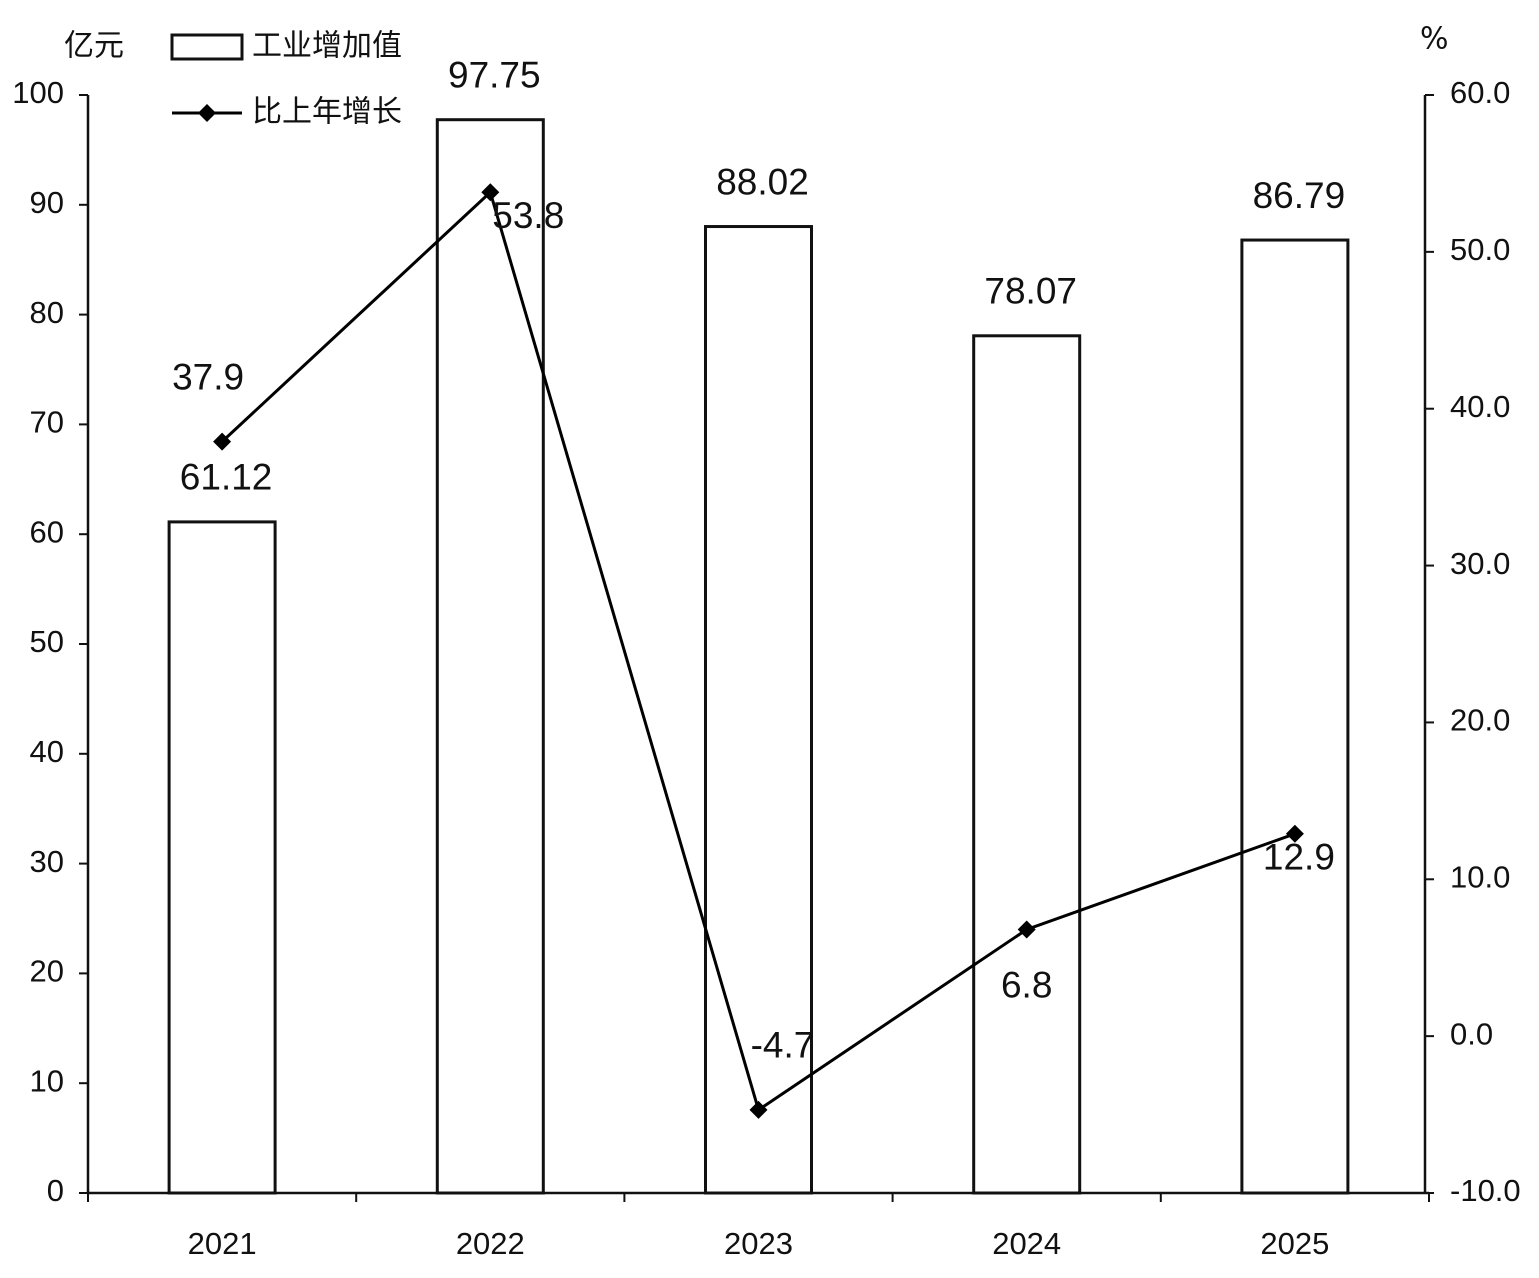 The height and width of the screenshot is (1278, 1539). Describe the element at coordinates (1294, 1243) in the screenshot. I see `x-tick-label: 2025` at that location.